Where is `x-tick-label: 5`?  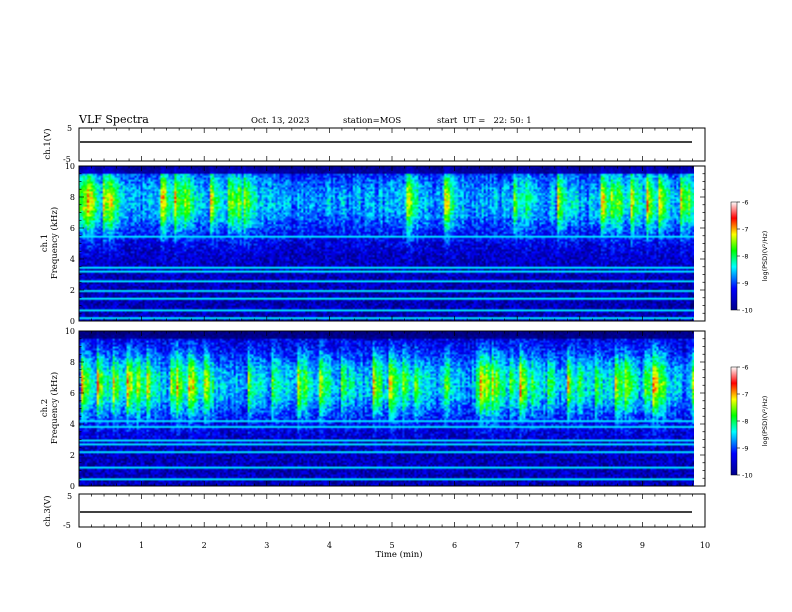 x-tick-label: 5 is located at coordinates (391, 545).